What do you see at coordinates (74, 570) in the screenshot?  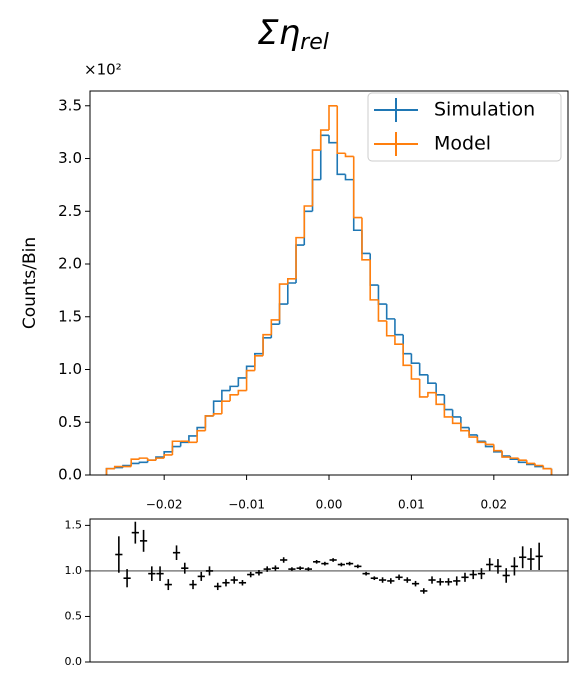 I see `y-tick-label: 1.0` at bounding box center [74, 570].